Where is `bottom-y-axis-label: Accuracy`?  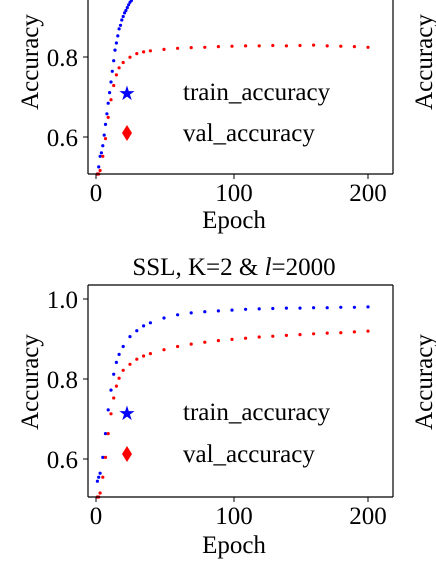 bottom-y-axis-label: Accuracy is located at coordinates (30, 382).